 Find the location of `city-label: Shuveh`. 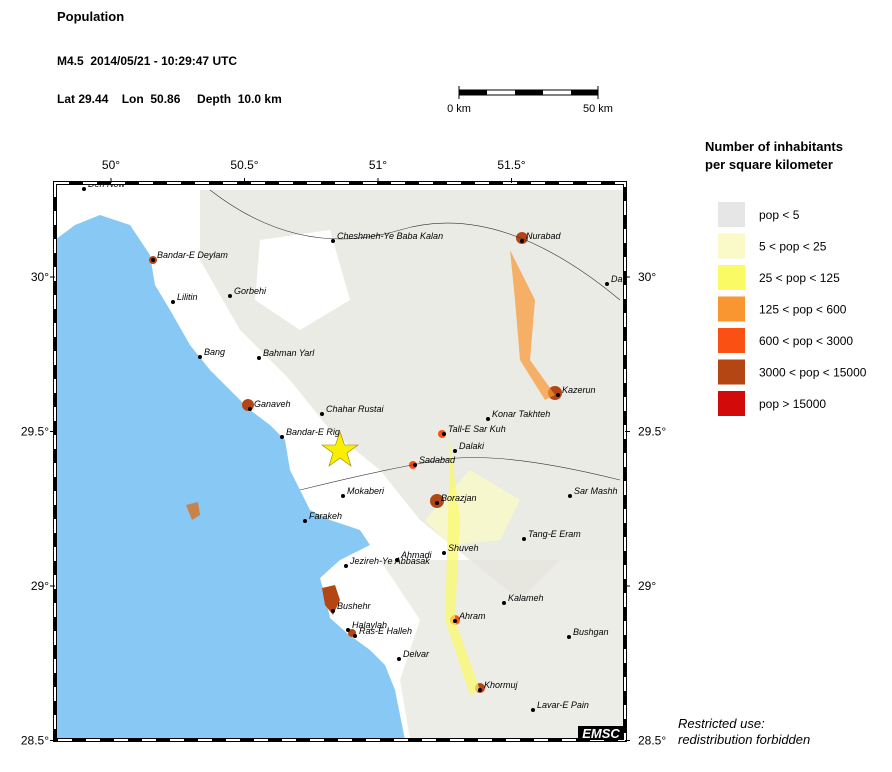

city-label: Shuveh is located at coordinates (463, 548).